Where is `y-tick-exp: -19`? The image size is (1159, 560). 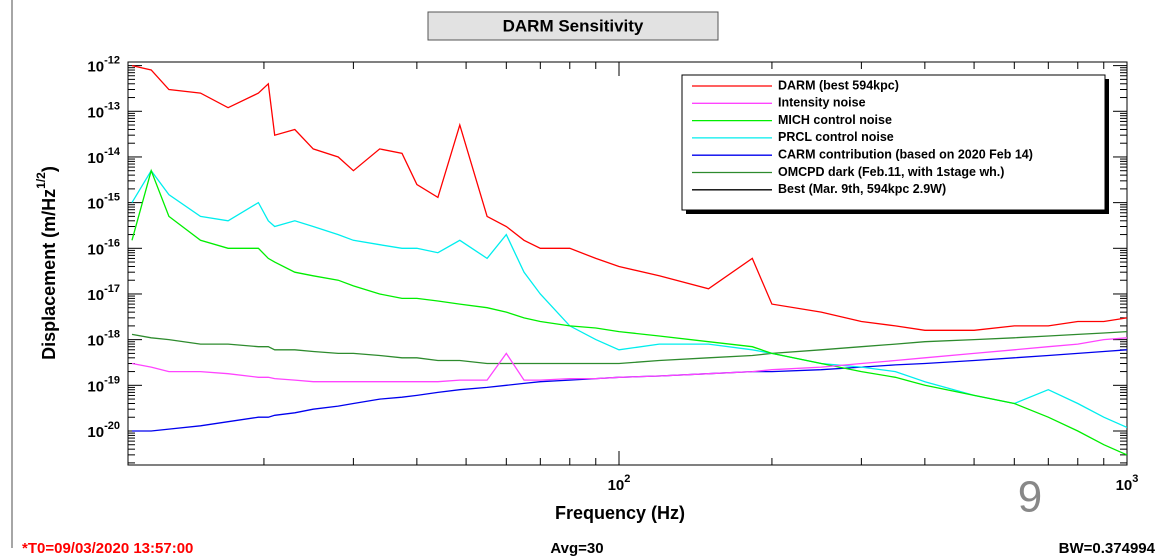 y-tick-exp: -19 is located at coordinates (112, 380).